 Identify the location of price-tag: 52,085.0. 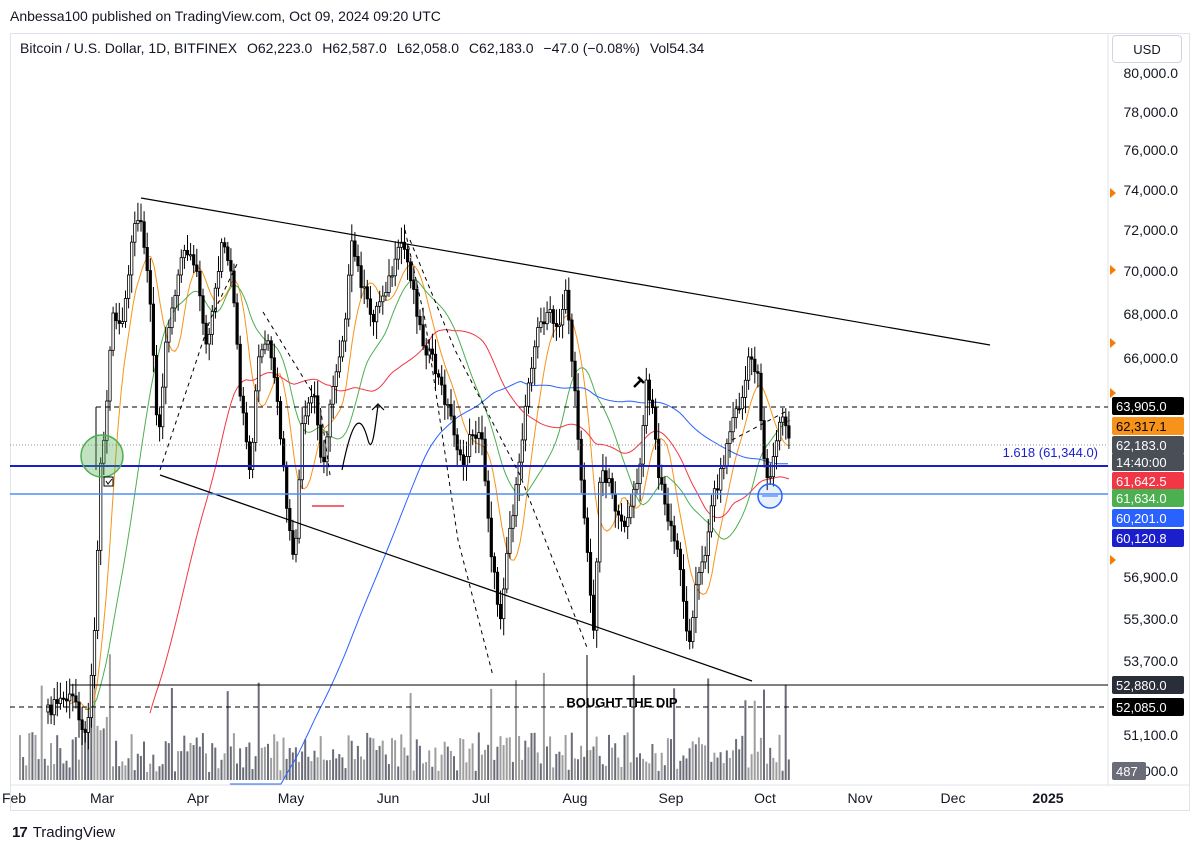
(1148, 707).